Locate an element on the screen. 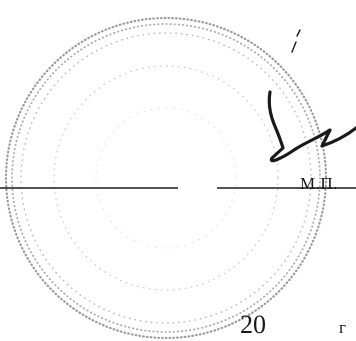  year-abbreviation: г is located at coordinates (342, 327).